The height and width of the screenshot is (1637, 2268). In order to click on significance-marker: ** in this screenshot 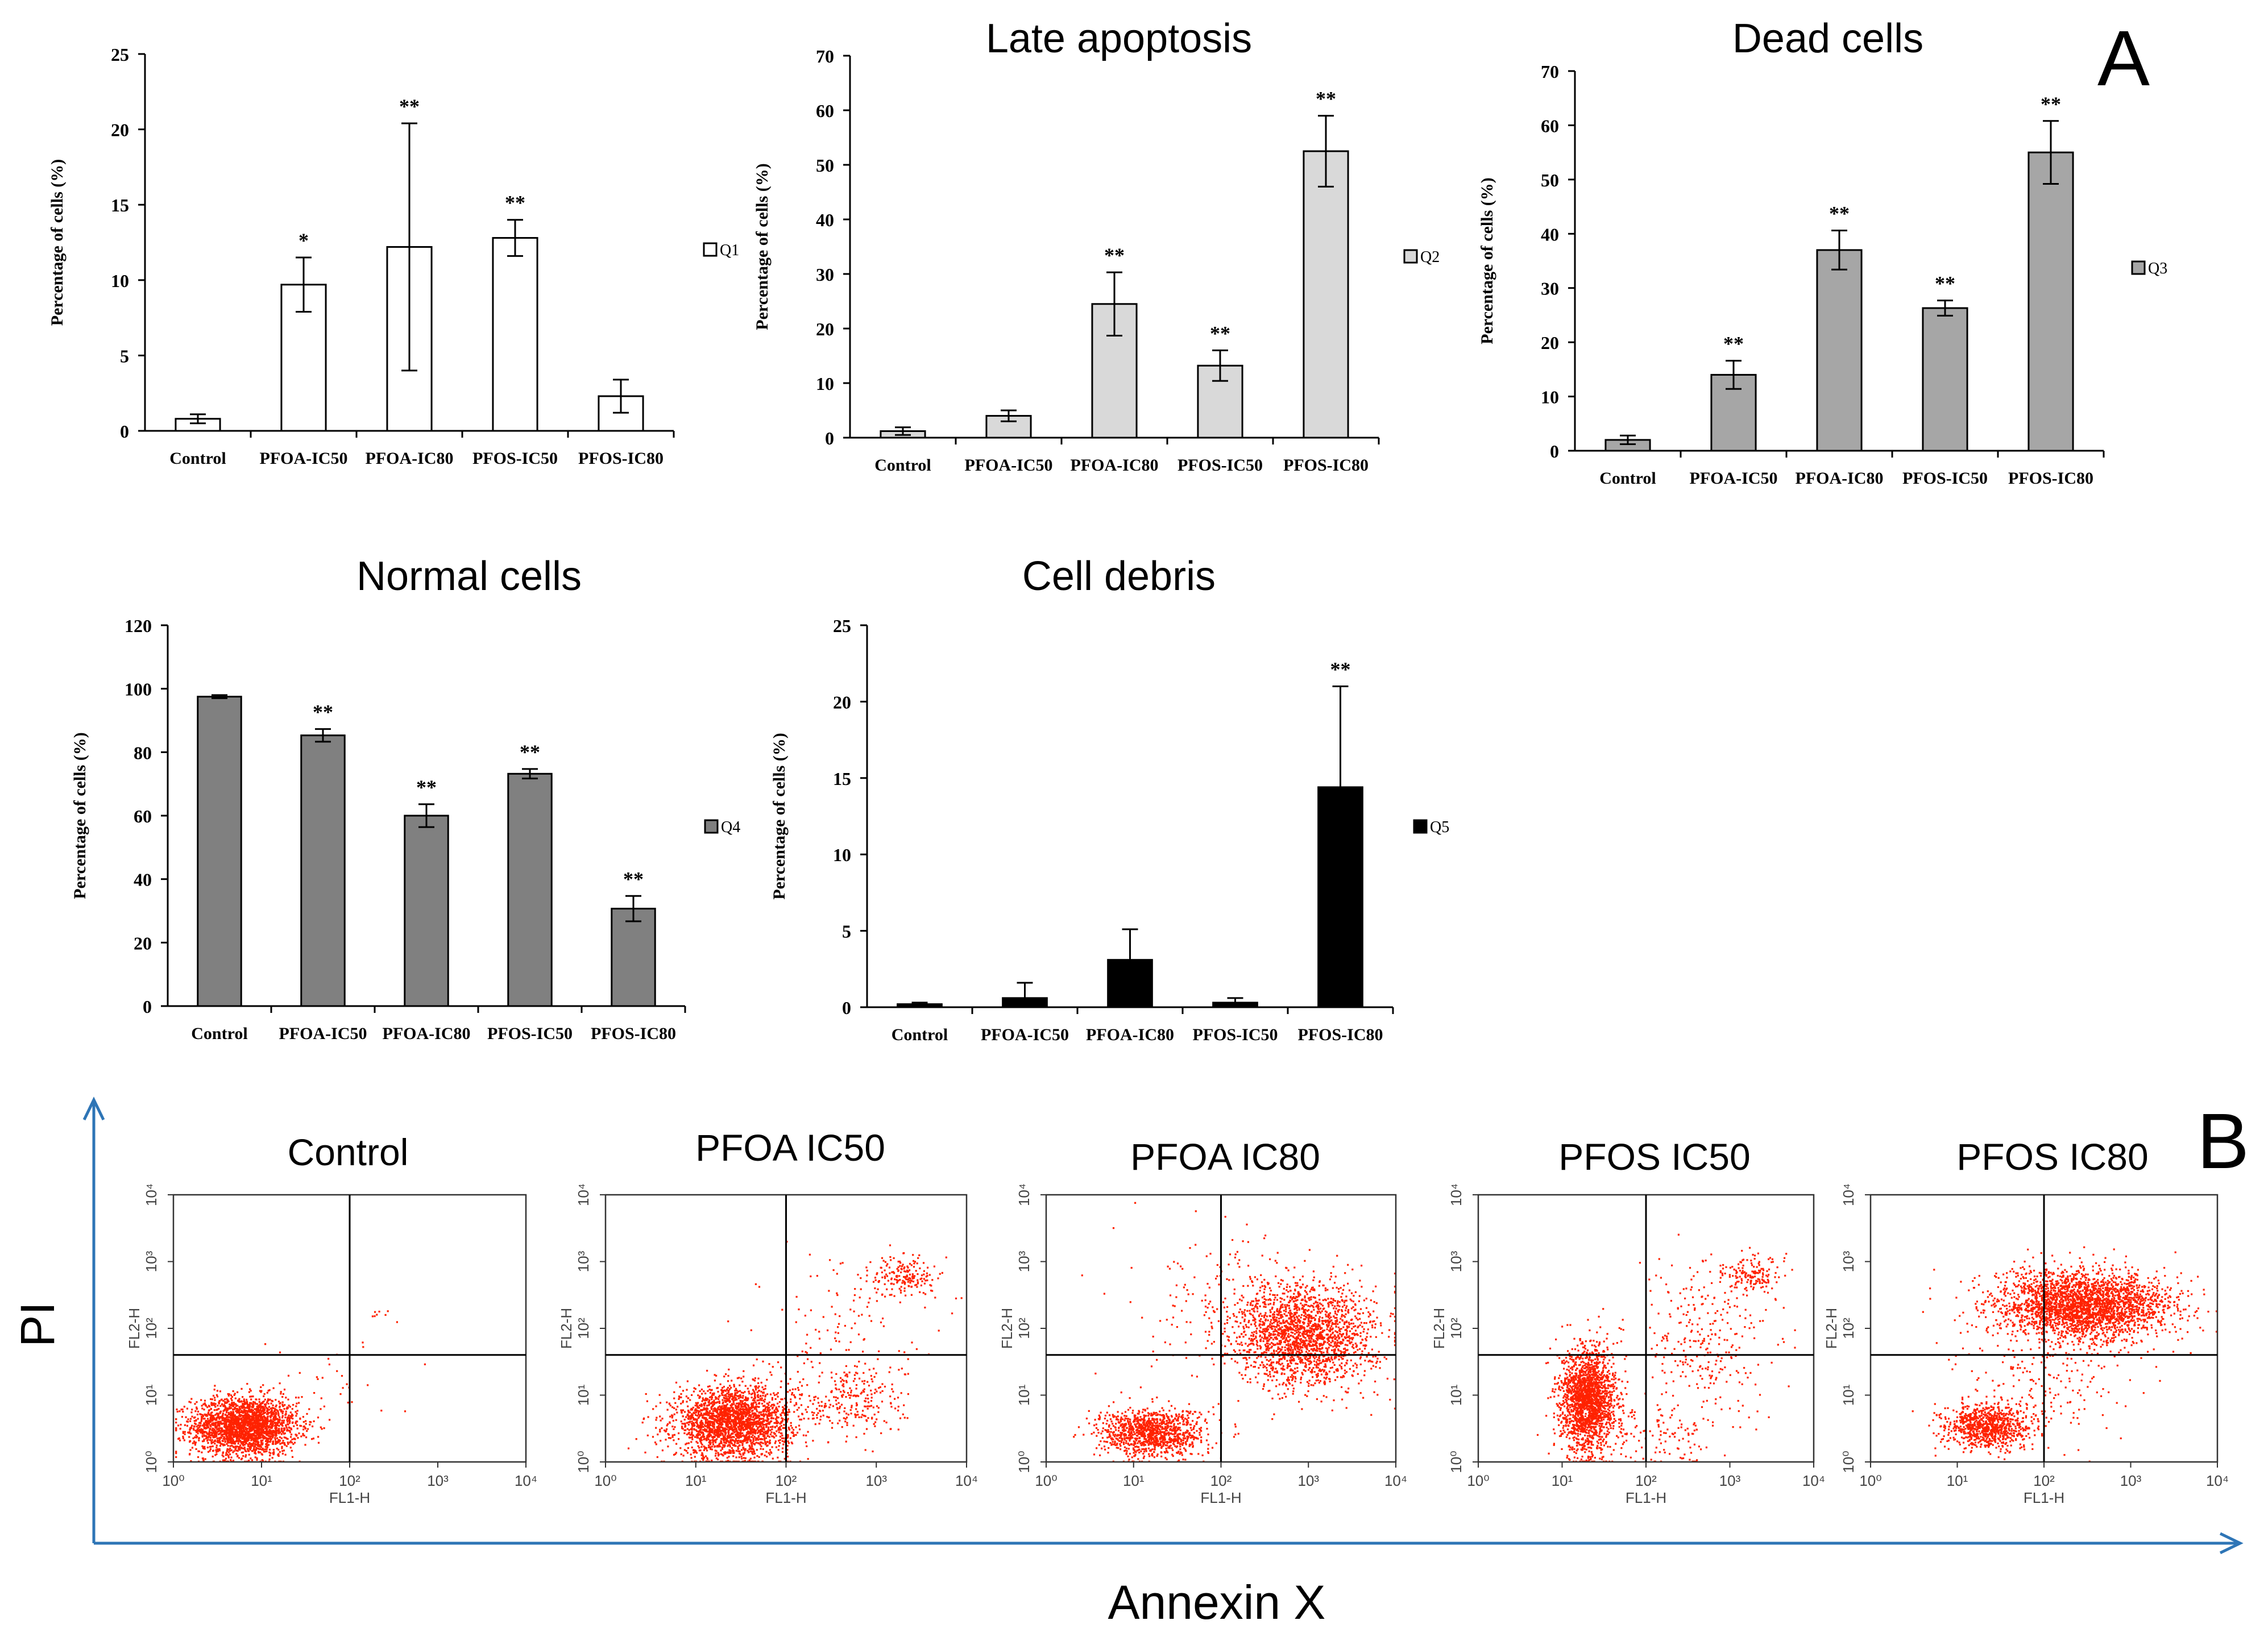, I will do `click(323, 712)`.